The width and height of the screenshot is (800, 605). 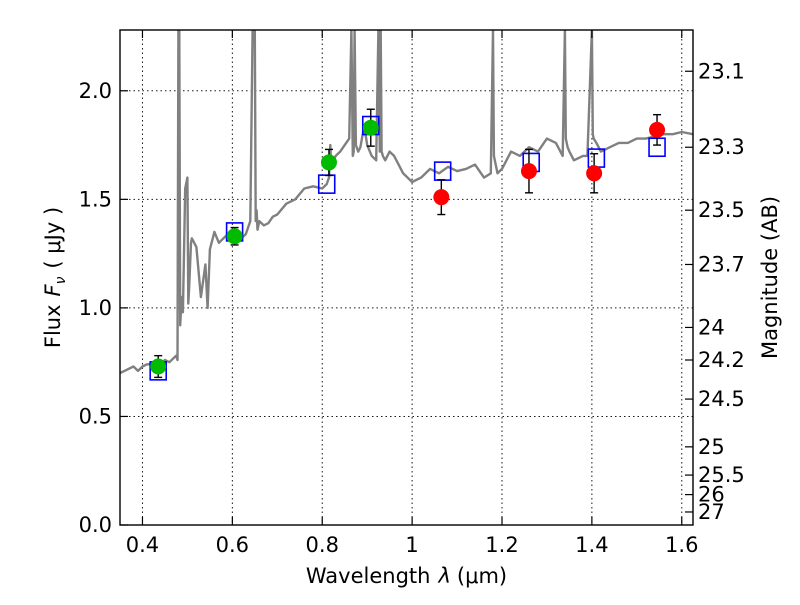 I want to click on y-tick-label: 1.0, so click(x=95, y=308).